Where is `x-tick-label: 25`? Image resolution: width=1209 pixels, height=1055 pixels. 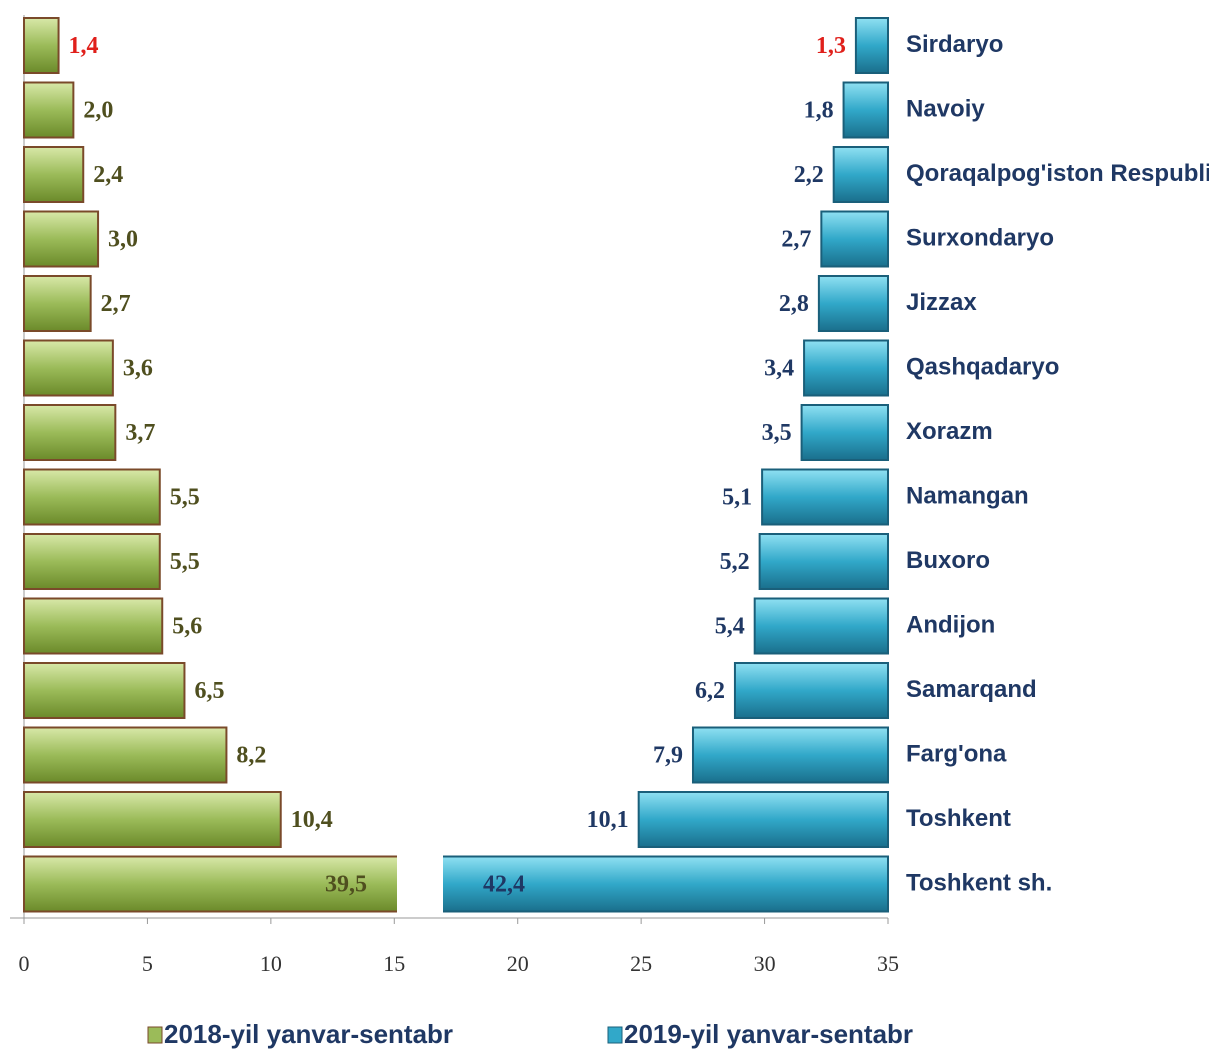
x-tick-label: 25 is located at coordinates (641, 963).